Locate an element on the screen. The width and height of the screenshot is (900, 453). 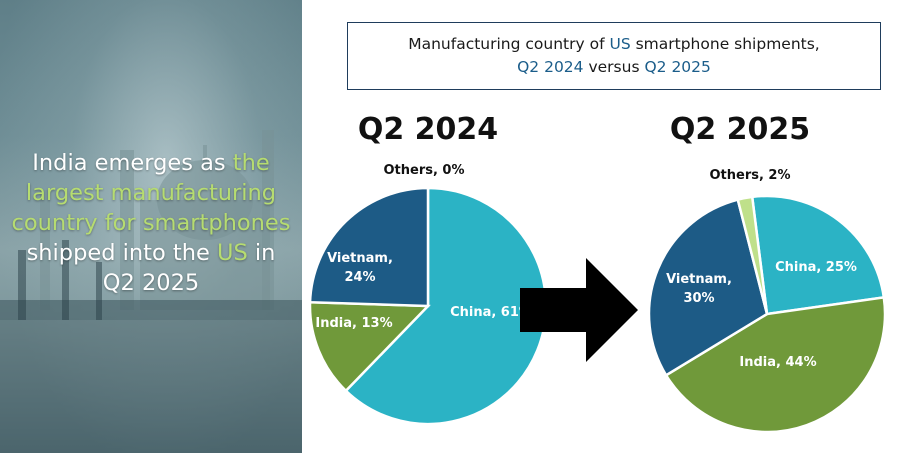
headline-part-3: shipped into the is located at coordinates (121, 253).